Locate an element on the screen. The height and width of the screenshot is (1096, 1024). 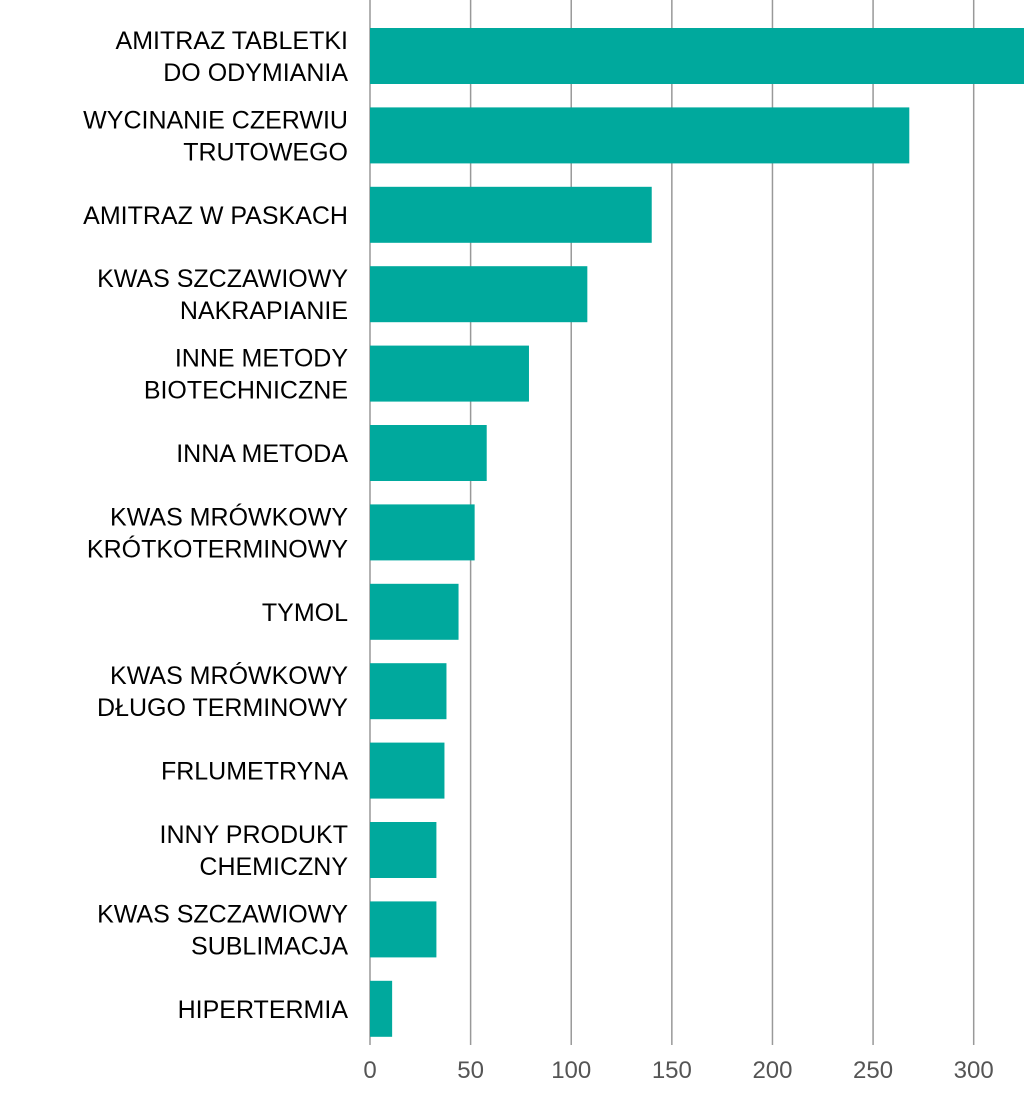
category-label: HIPERTERMIA is located at coordinates (263, 1010).